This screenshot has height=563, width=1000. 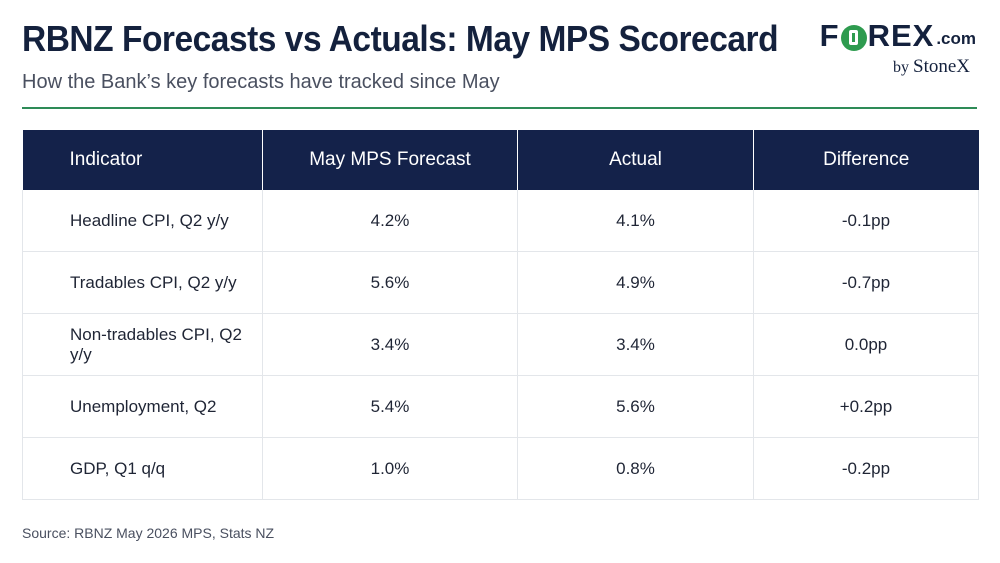 What do you see at coordinates (635, 344) in the screenshot?
I see `actual-cell: 3.4%` at bounding box center [635, 344].